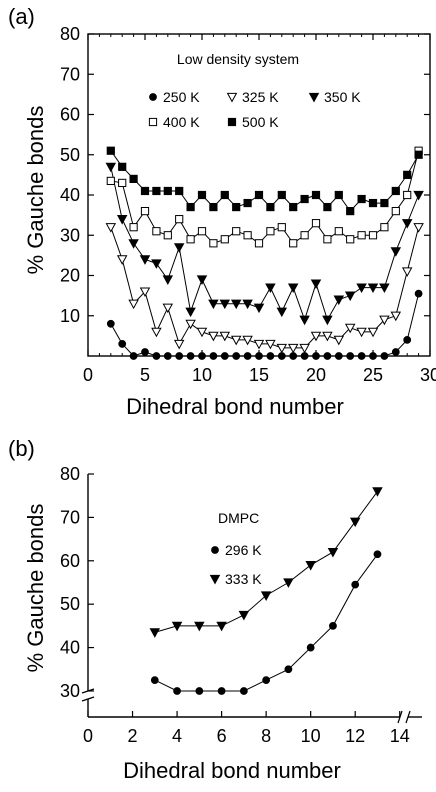 This screenshot has width=436, height=792. Describe the element at coordinates (88, 736) in the screenshot. I see `panel-b-x-tick-label: 0` at that location.